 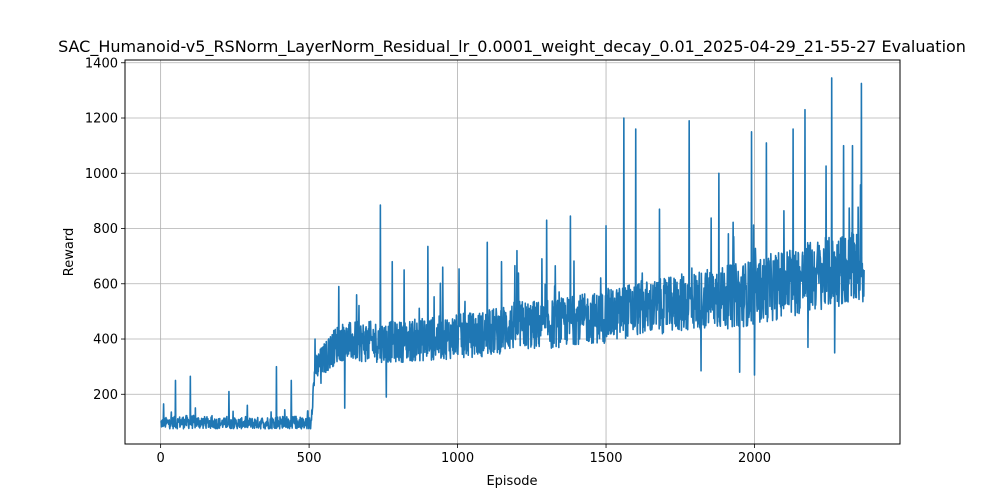 What do you see at coordinates (309, 458) in the screenshot?
I see `x-tick-label: 500` at bounding box center [309, 458].